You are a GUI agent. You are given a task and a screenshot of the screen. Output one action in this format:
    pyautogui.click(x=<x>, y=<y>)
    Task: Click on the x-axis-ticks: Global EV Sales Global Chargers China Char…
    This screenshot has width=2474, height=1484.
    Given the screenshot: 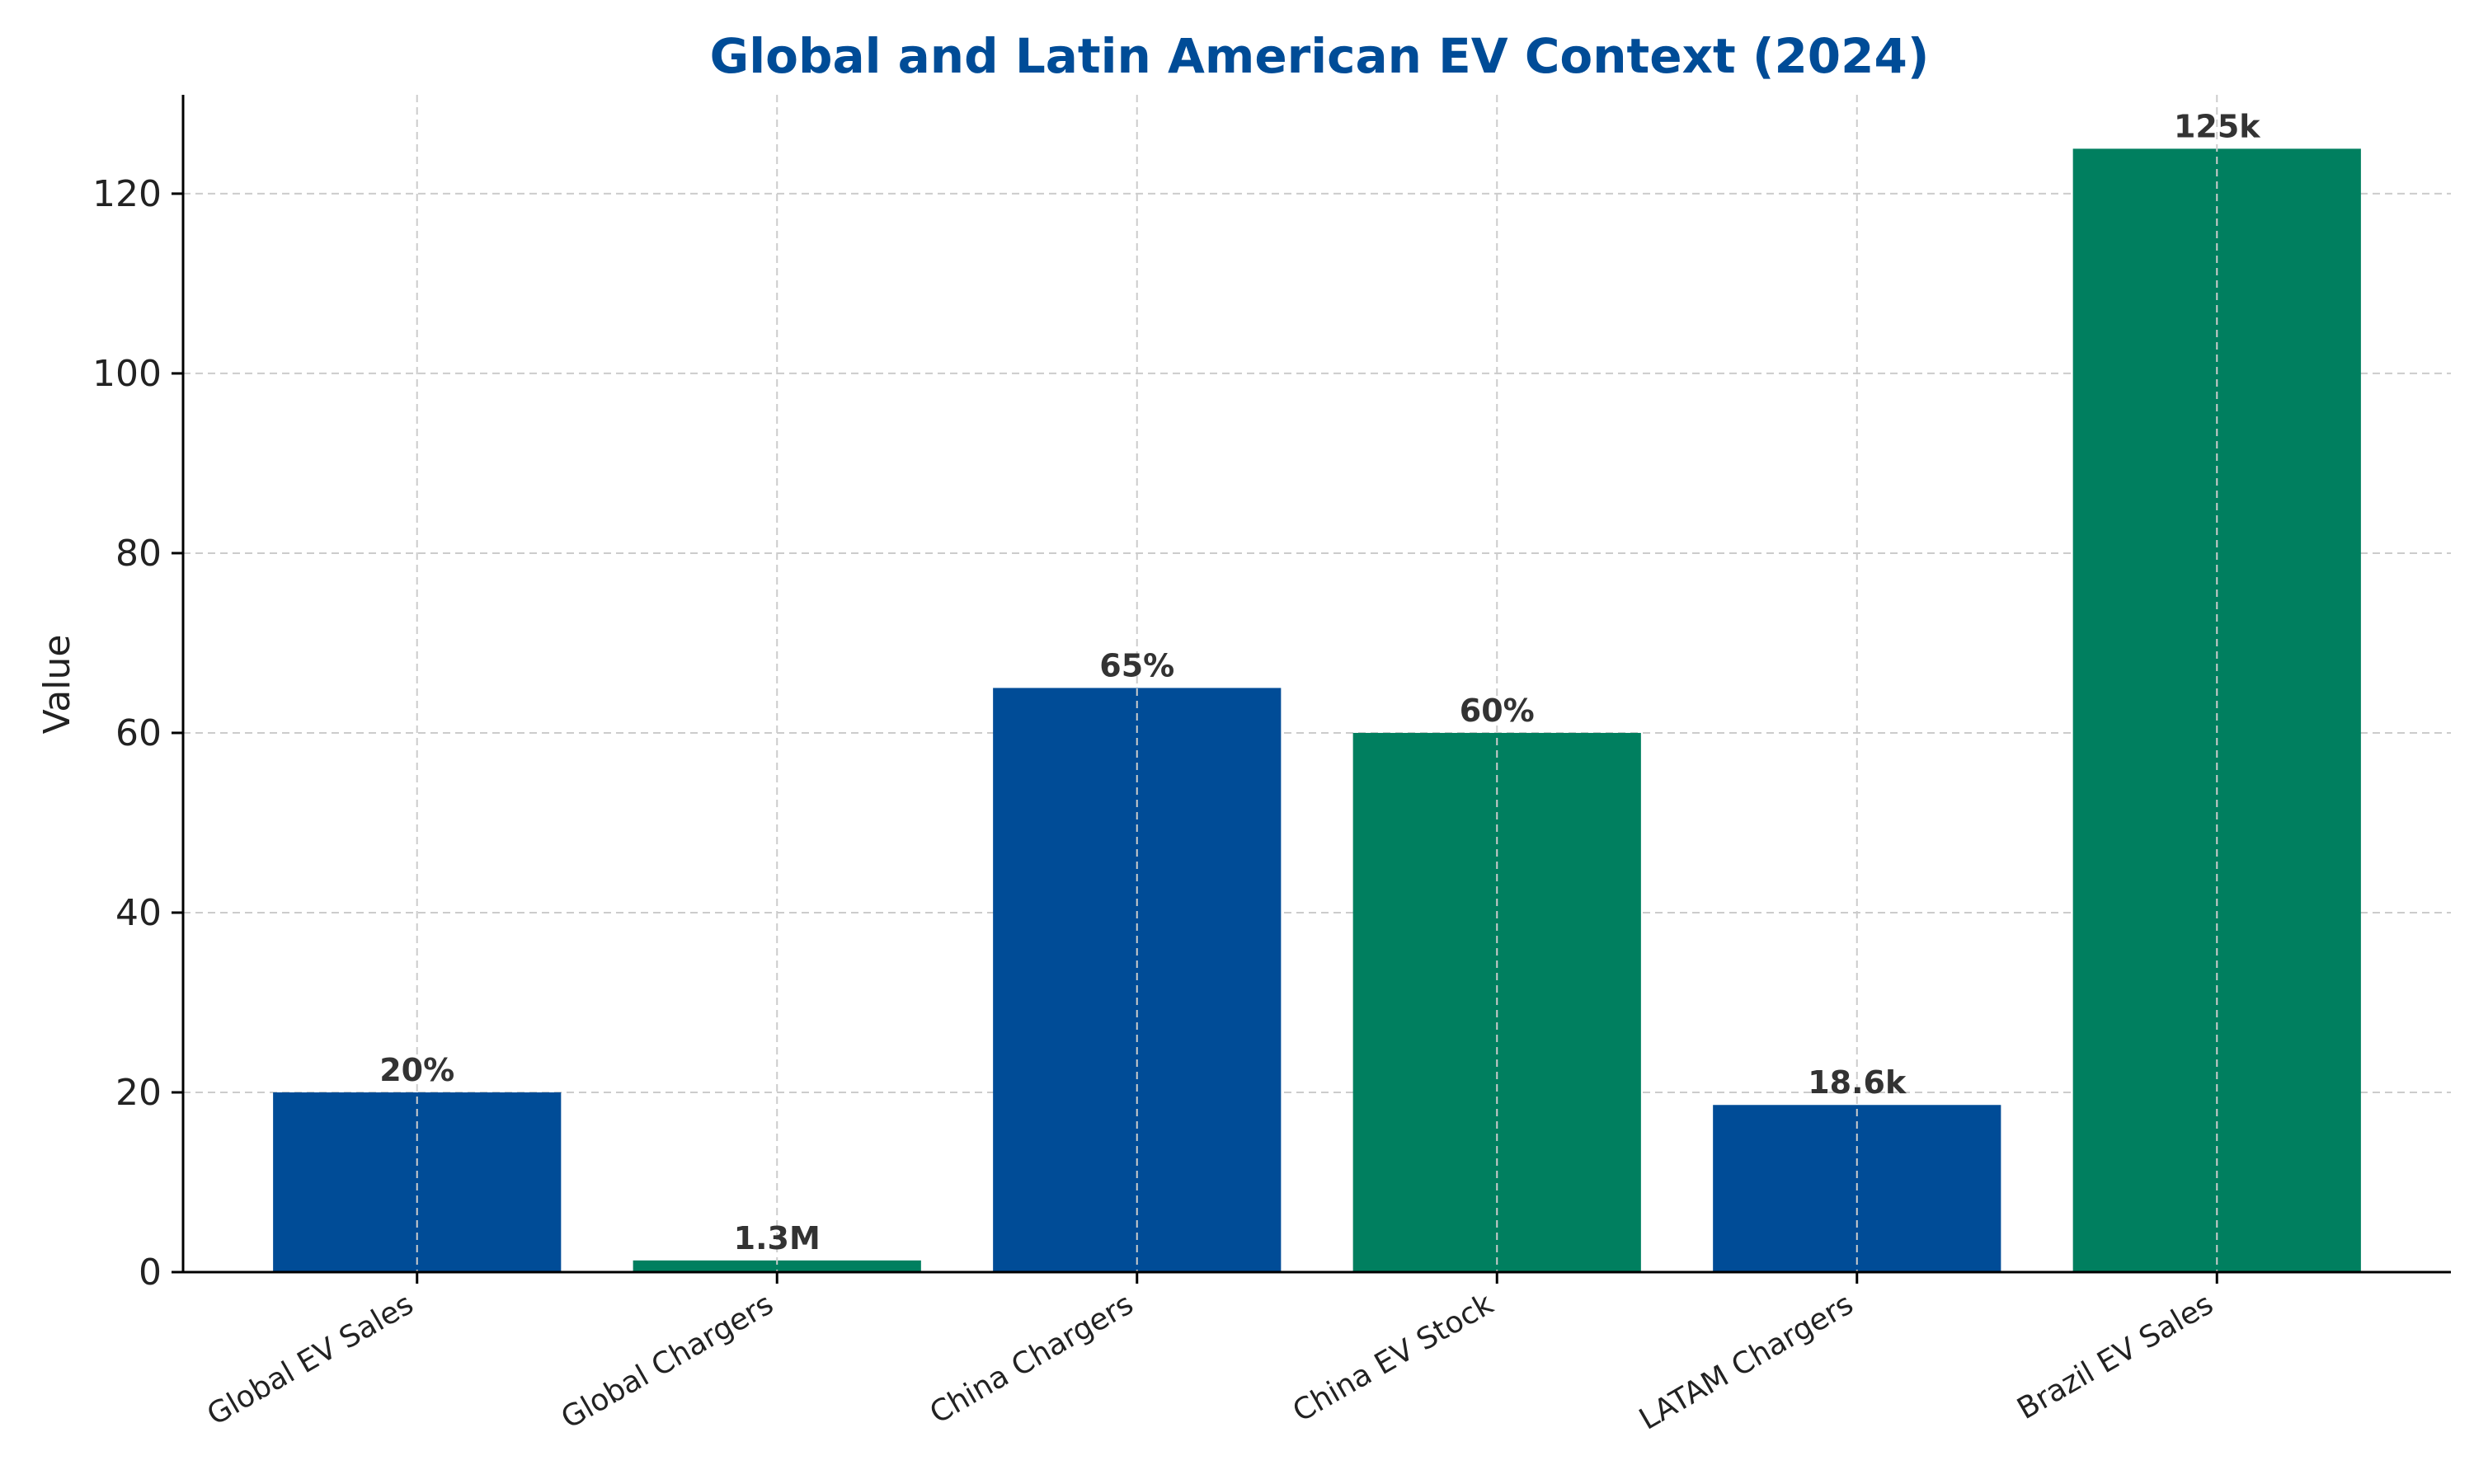 What is the action you would take?
    pyautogui.click(x=1210, y=1354)
    